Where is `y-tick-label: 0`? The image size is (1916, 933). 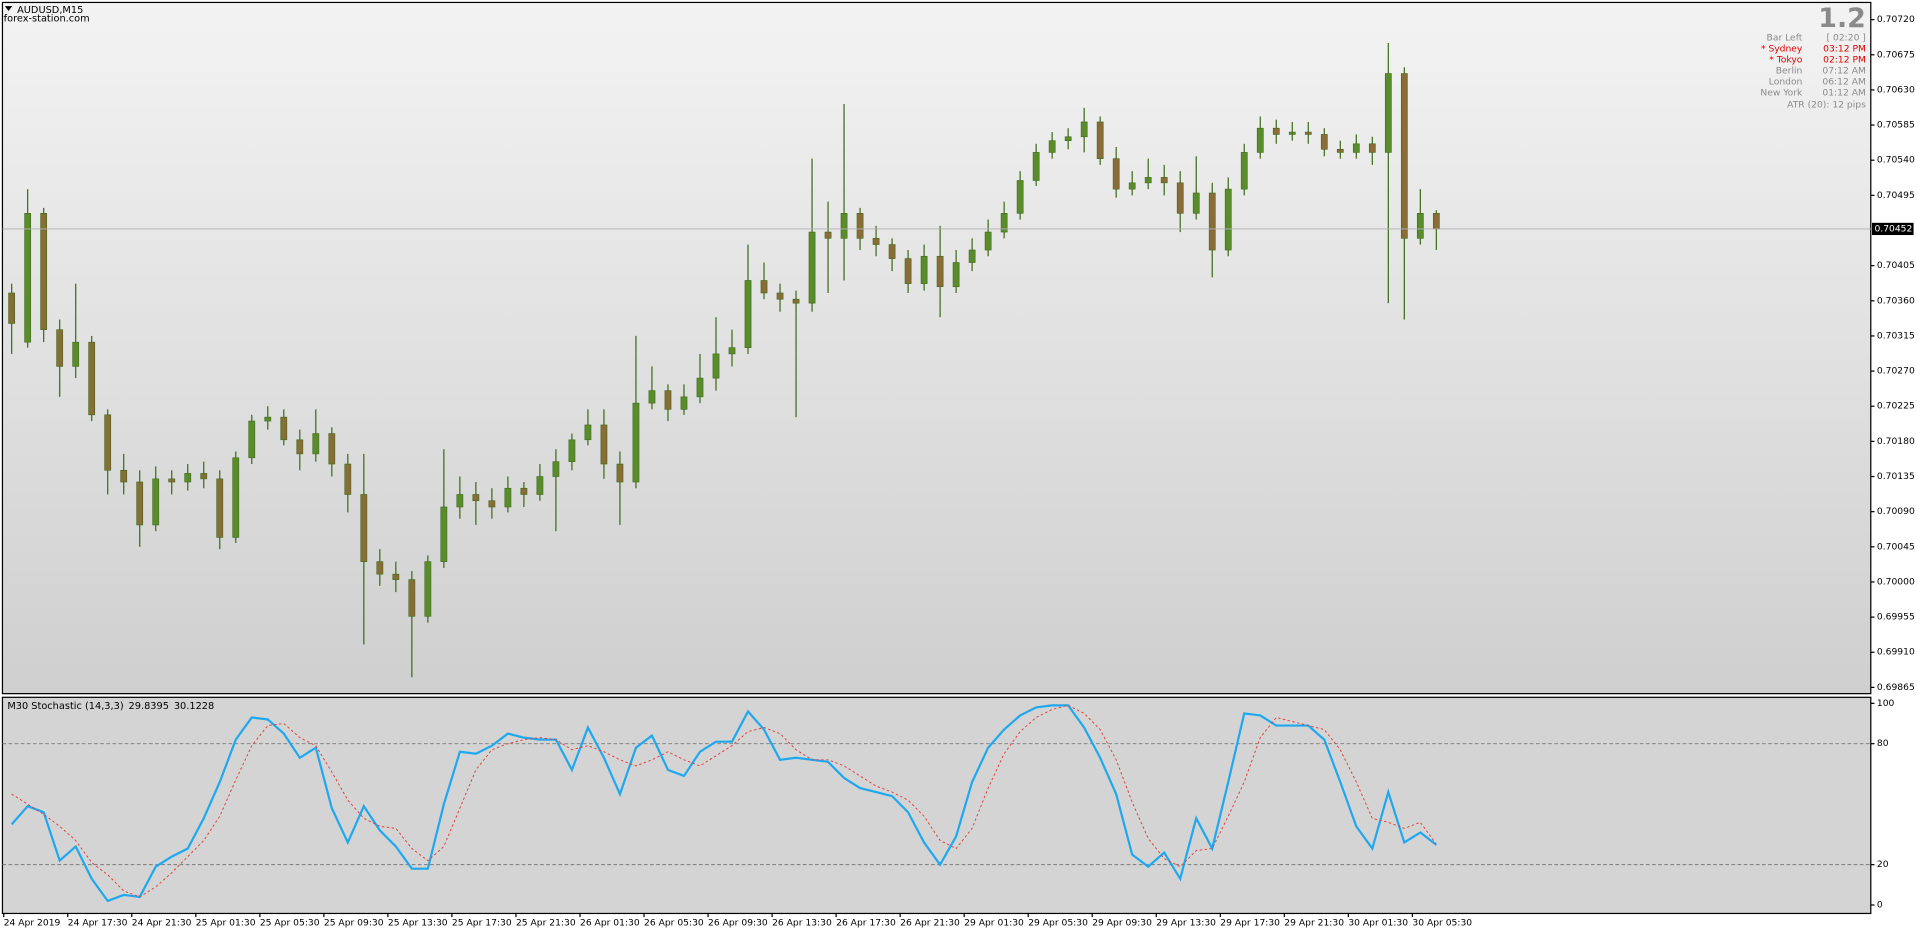
y-tick-label: 0 is located at coordinates (1880, 904).